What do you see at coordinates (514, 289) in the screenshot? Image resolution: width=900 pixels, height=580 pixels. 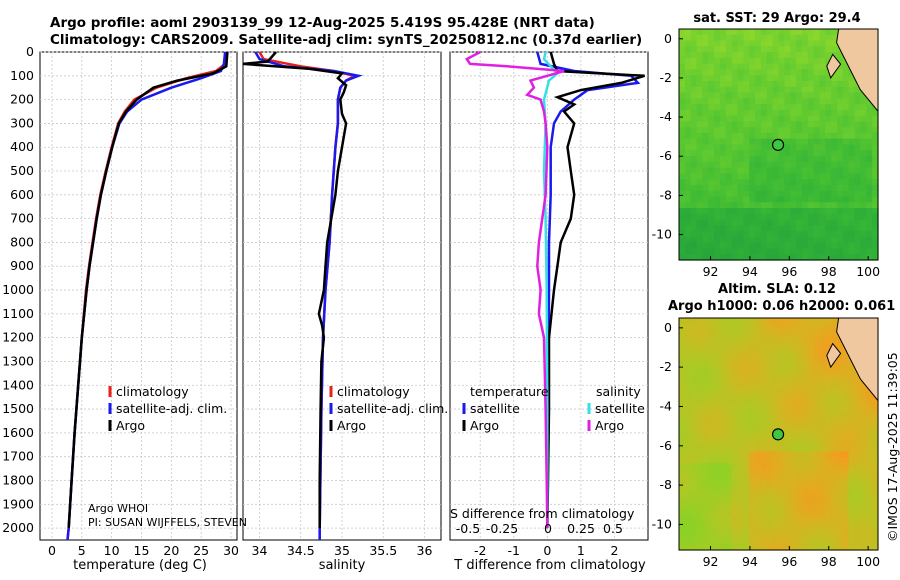 I see `series-line-salinity-argo` at bounding box center [514, 289].